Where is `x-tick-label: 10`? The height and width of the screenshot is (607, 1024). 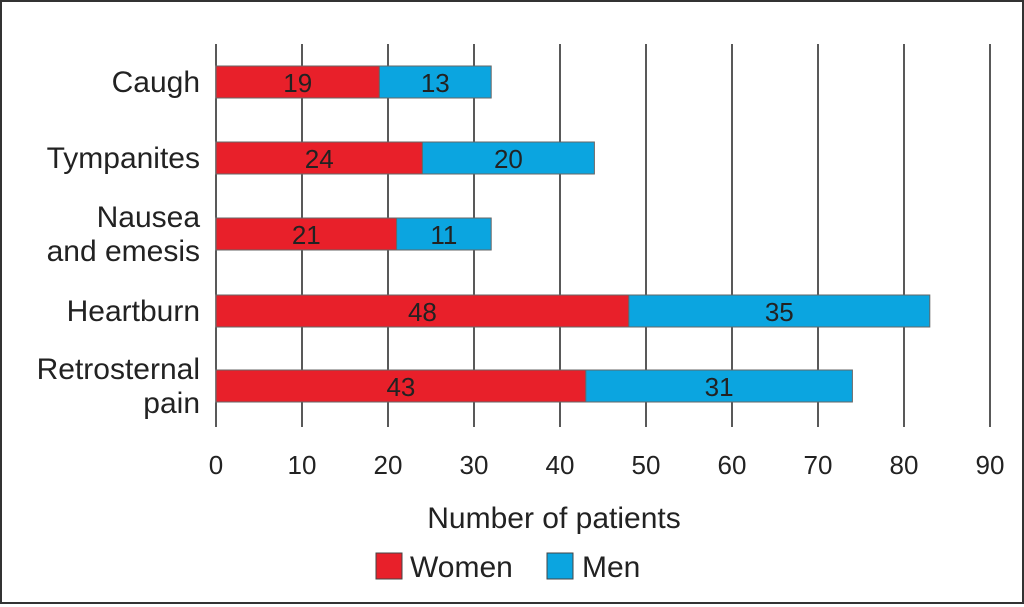 x-tick-label: 10 is located at coordinates (302, 465).